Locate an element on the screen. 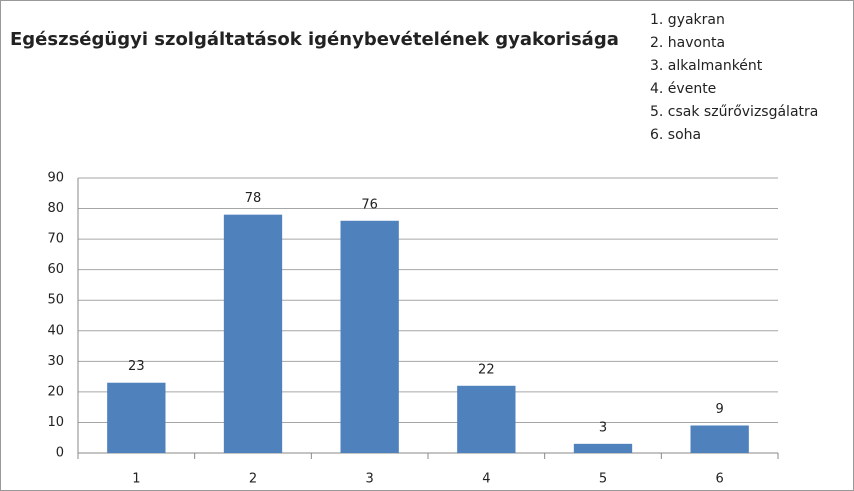 The width and height of the screenshot is (854, 491). y-tick-label: 90 is located at coordinates (55, 178).